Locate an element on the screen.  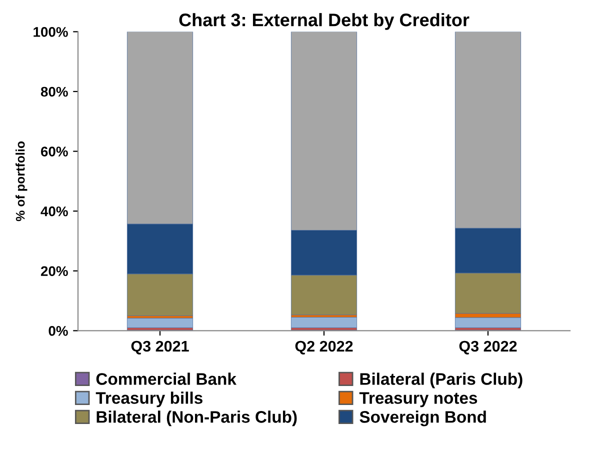
legend-label: Treasury bills is located at coordinates (149, 400).